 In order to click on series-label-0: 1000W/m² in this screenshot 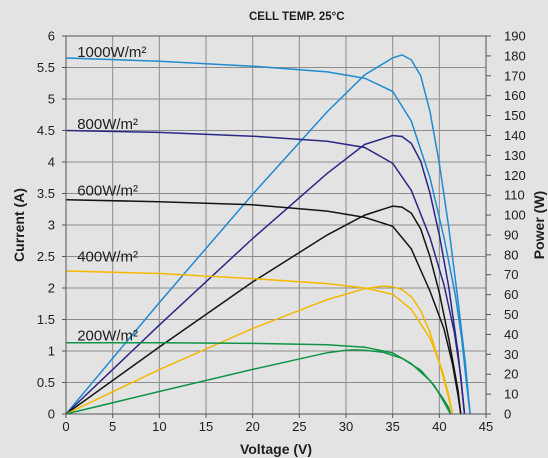, I will do `click(111, 52)`.